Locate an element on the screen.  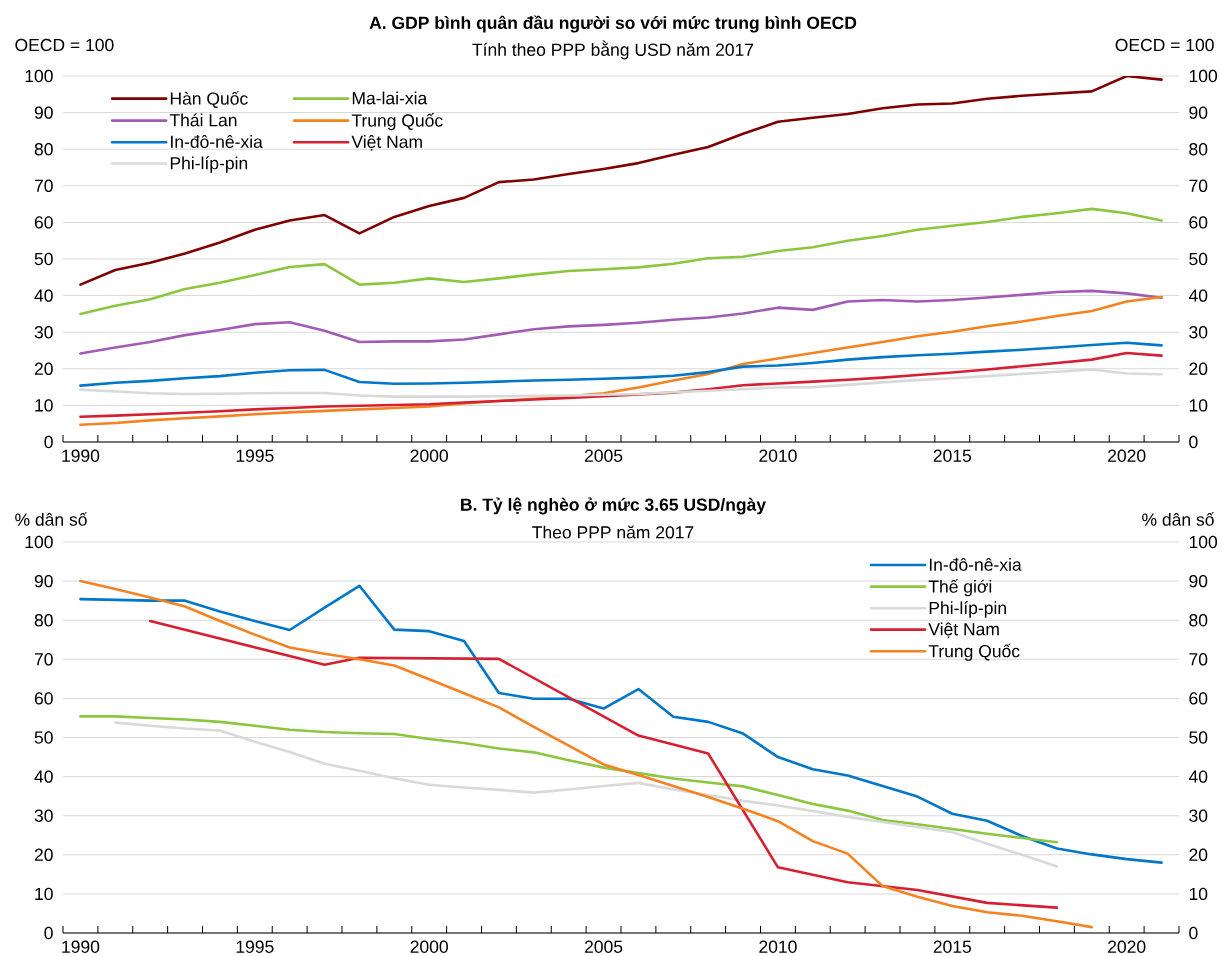
y2-axis-title: % dân số is located at coordinates (1178, 519).